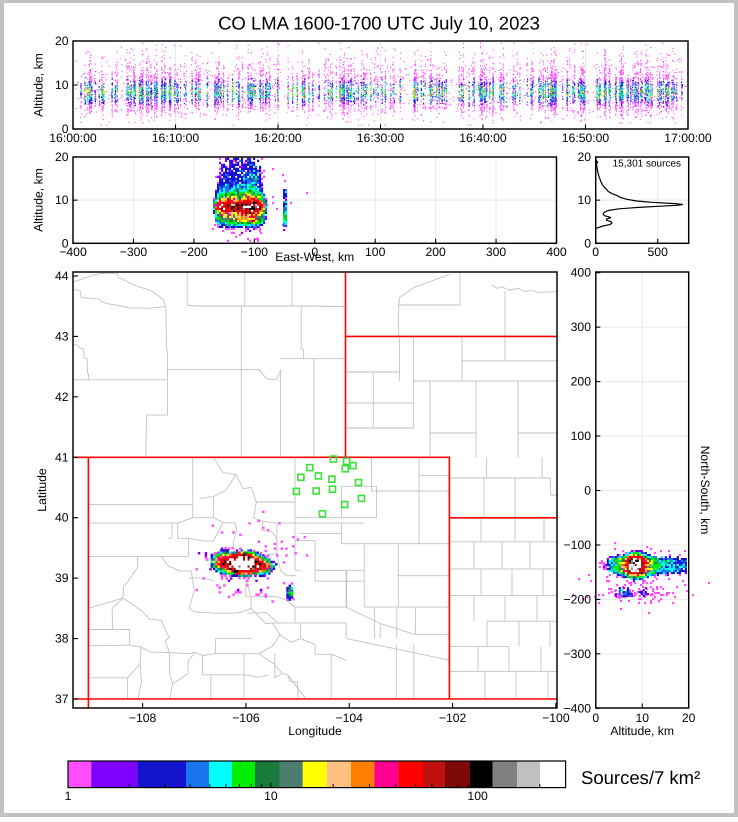 The image size is (738, 822). What do you see at coordinates (315, 731) in the screenshot?
I see `svg-text: Longitude` at bounding box center [315, 731].